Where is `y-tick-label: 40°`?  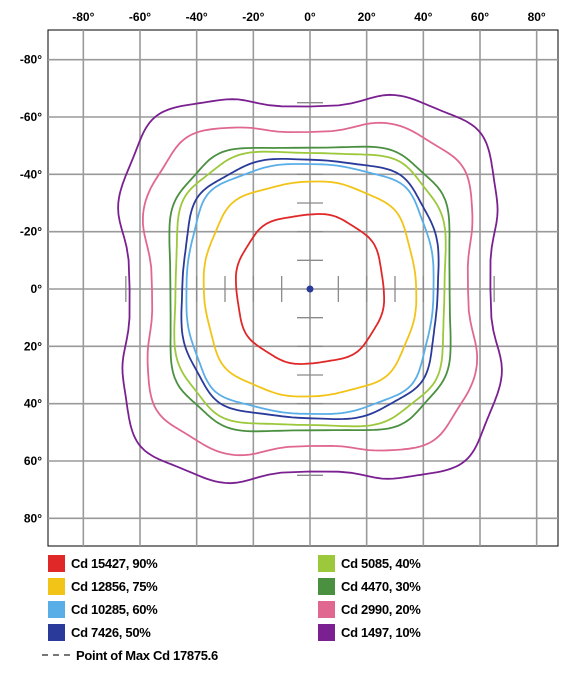
y-tick-label: 40° is located at coordinates (33, 404).